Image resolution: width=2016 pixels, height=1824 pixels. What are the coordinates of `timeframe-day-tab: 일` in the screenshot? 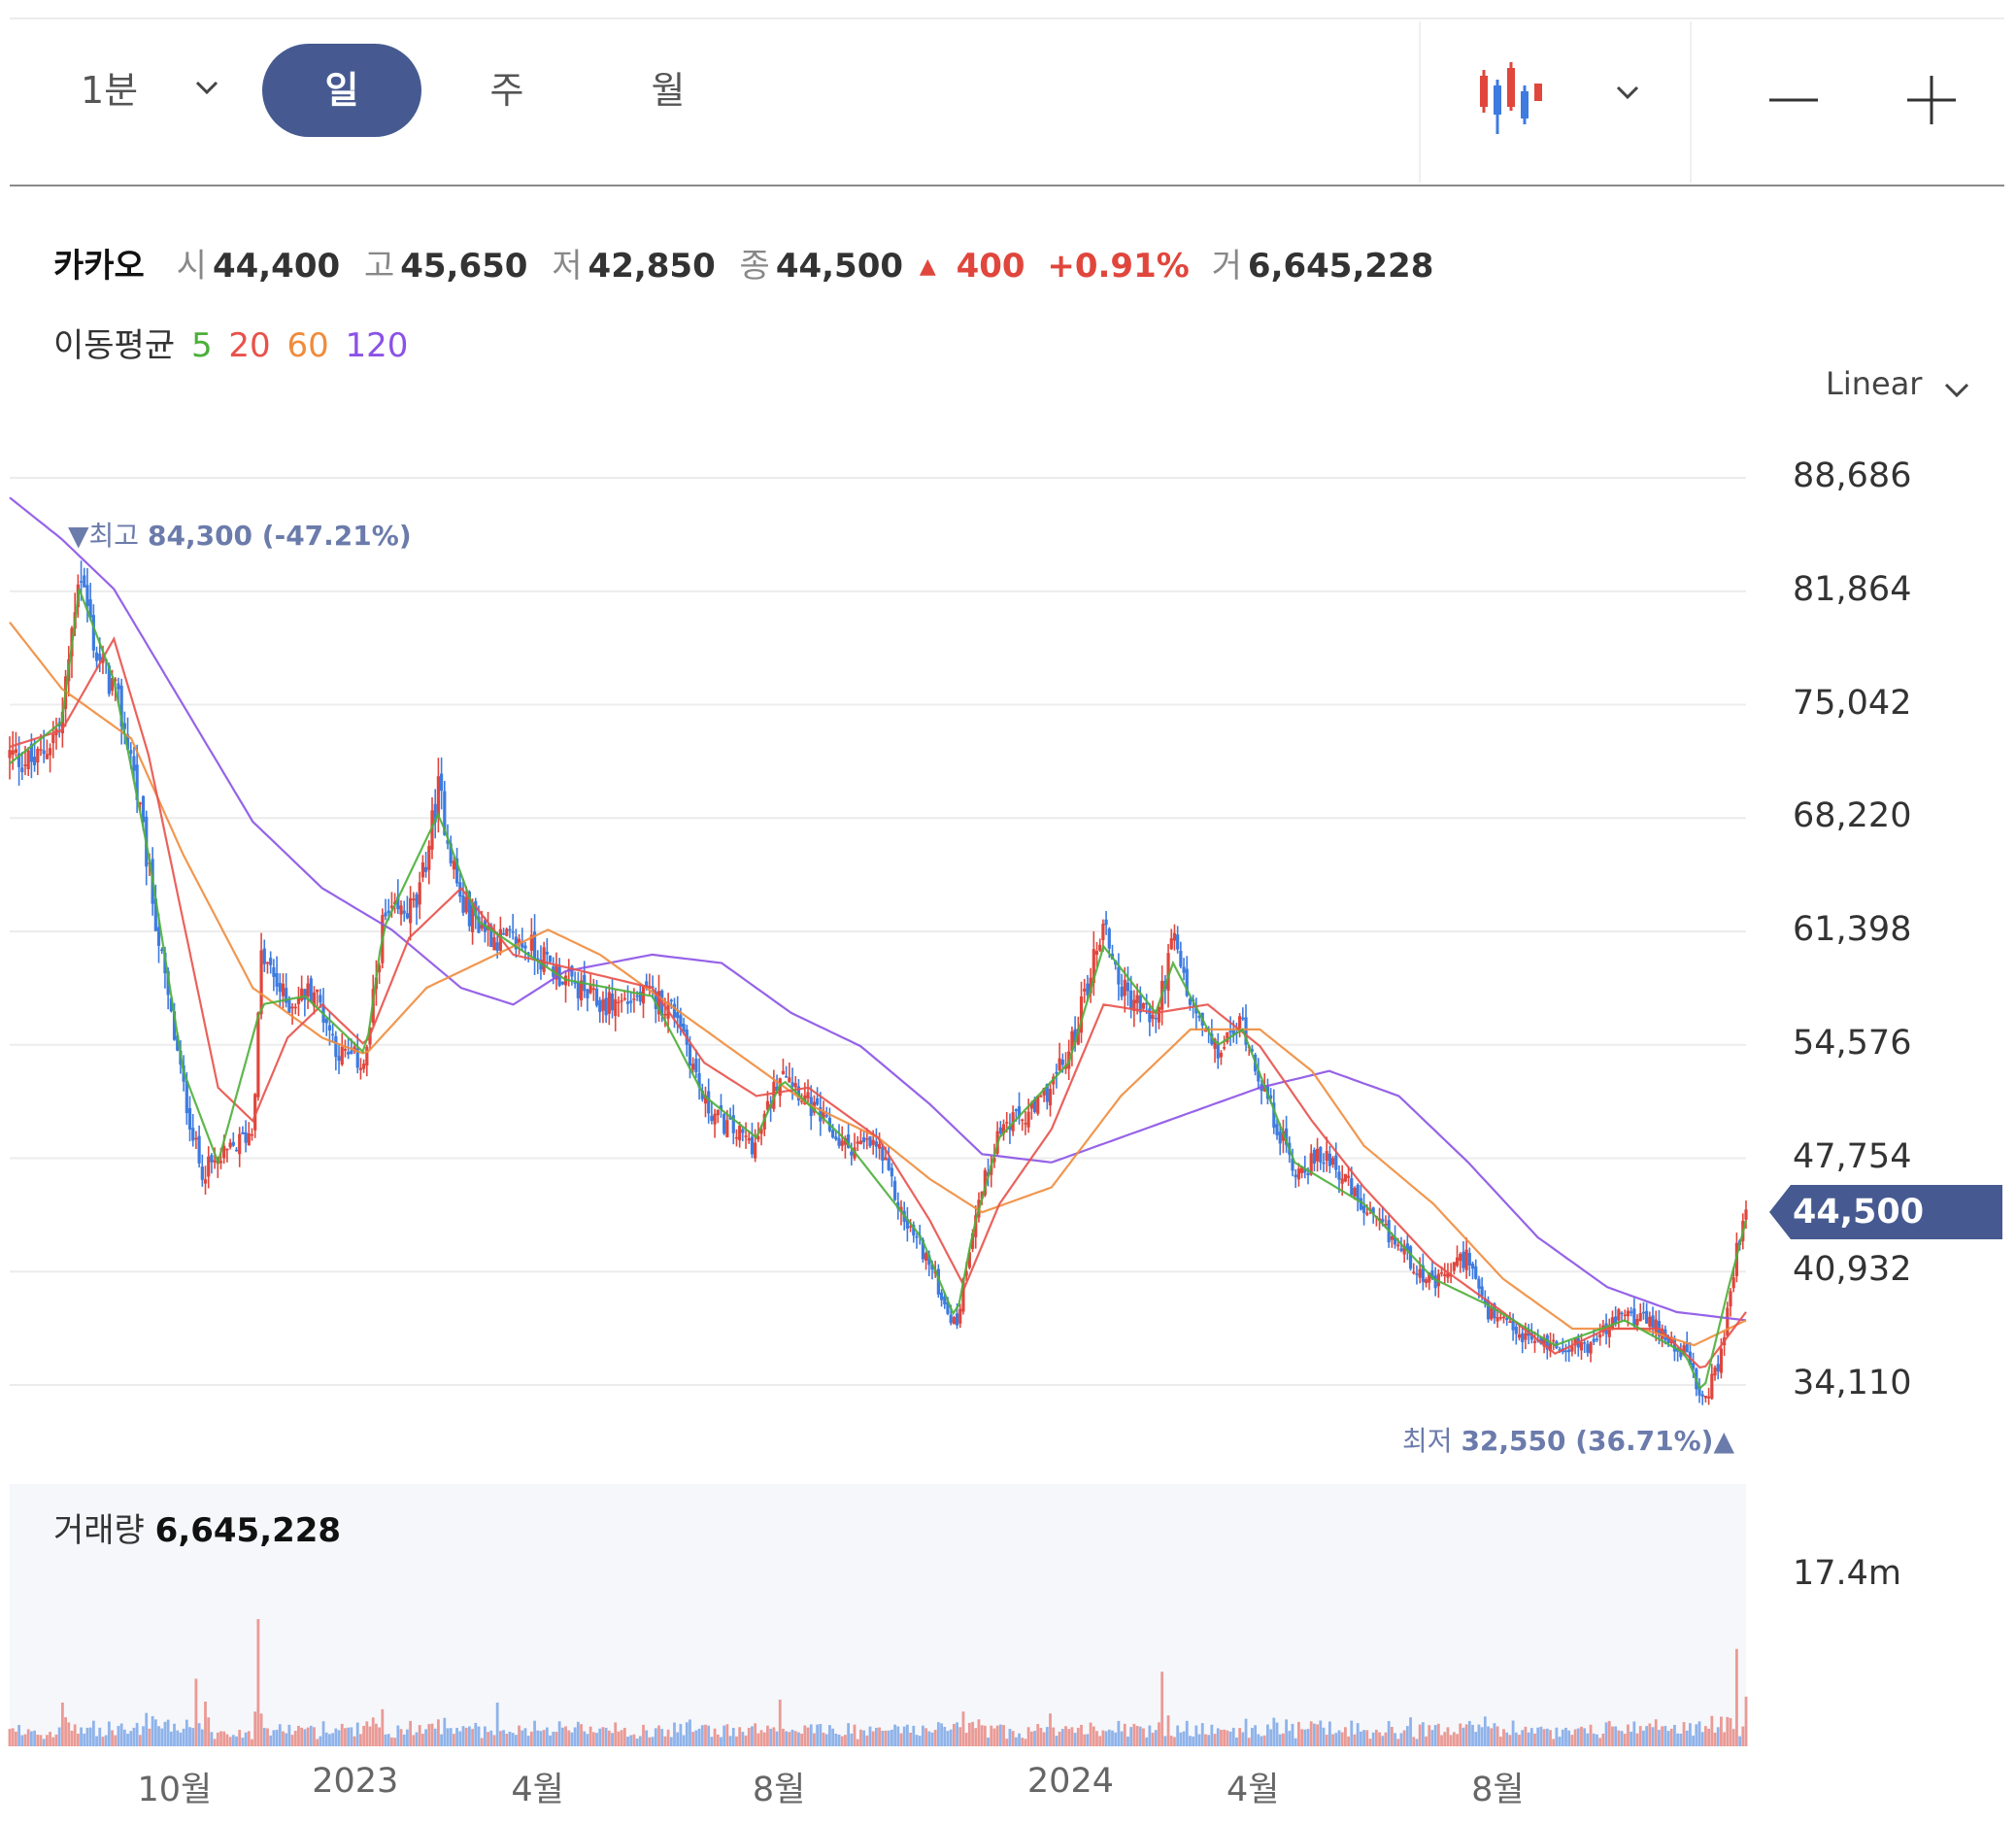 It's located at (341, 90).